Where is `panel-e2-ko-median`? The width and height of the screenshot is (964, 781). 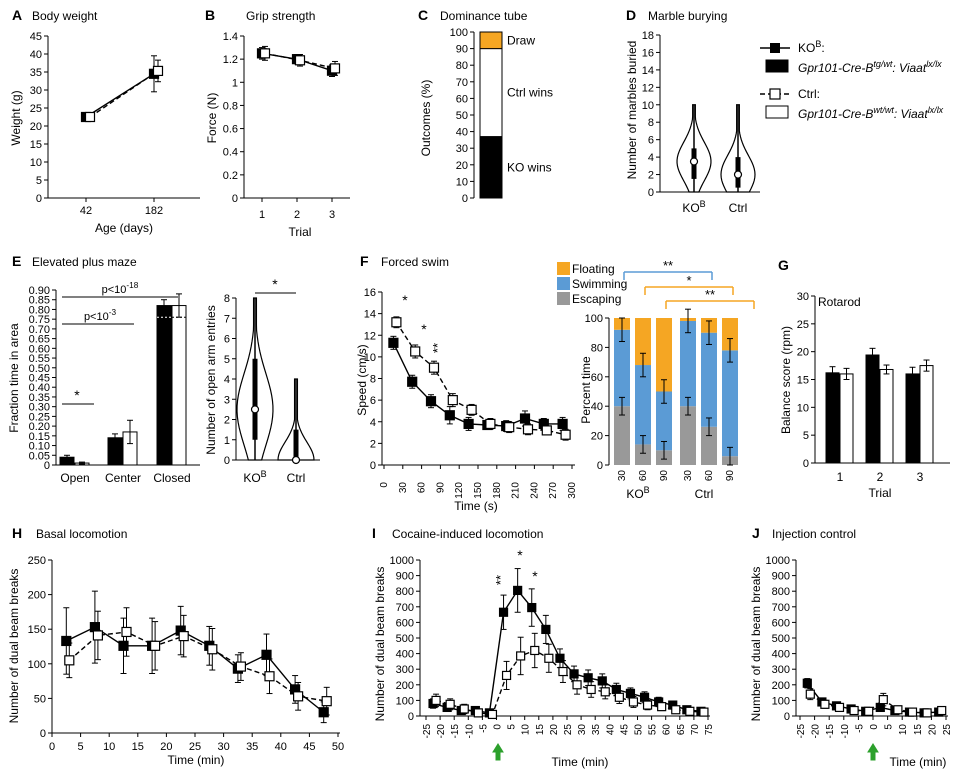
panel-e2-ko-median is located at coordinates (255, 409).